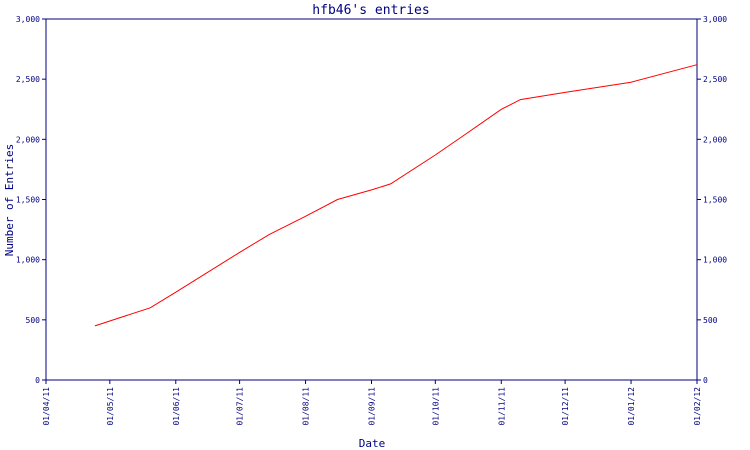 The image size is (750, 450). Describe the element at coordinates (240, 406) in the screenshot. I see `x-tick-label: 01/07/11` at that location.